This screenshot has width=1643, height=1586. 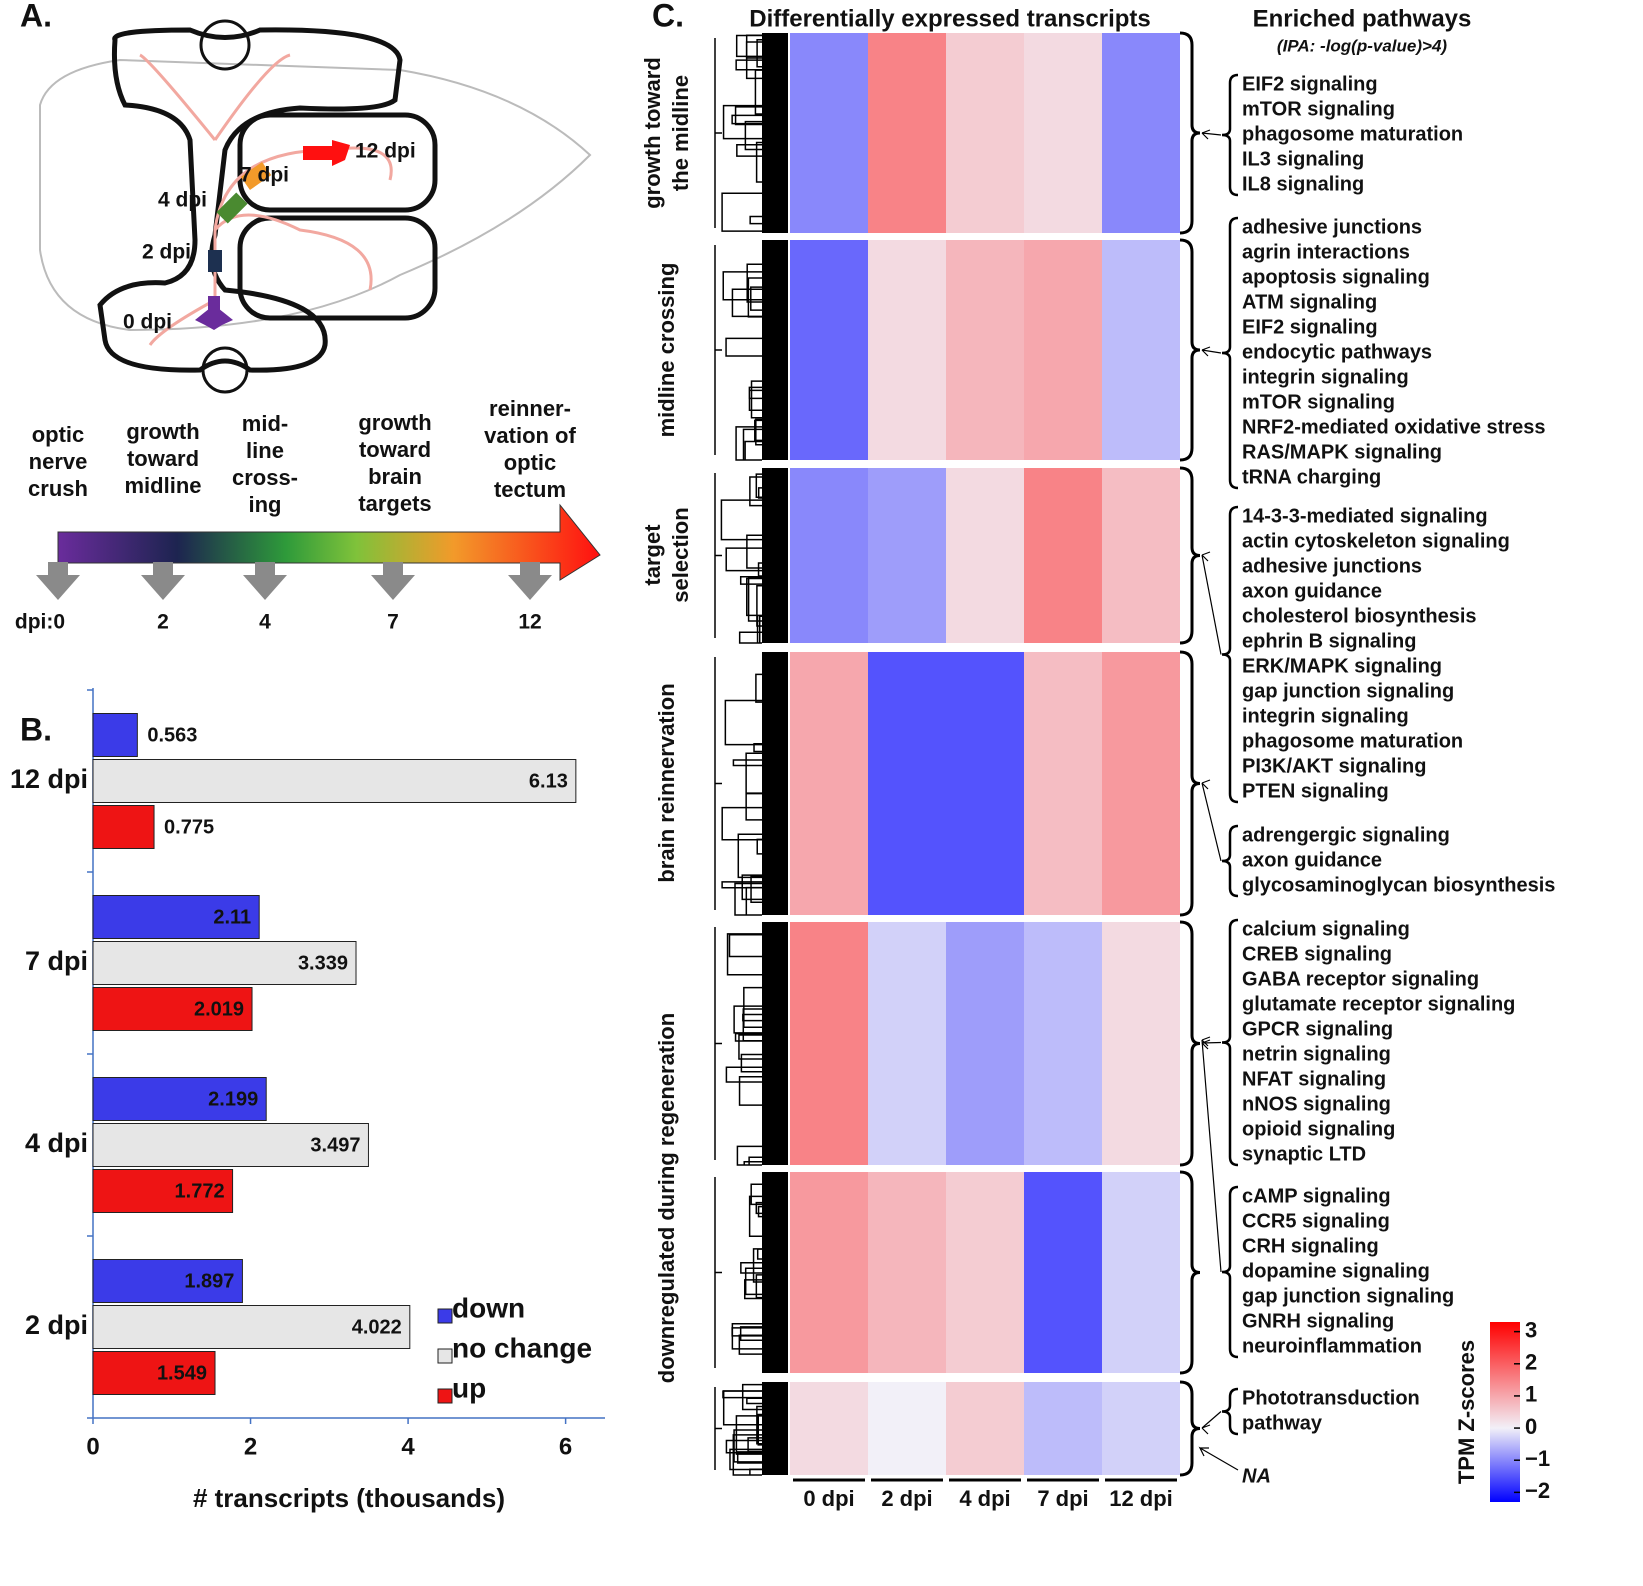 I want to click on tectum-upper, so click(x=337, y=162).